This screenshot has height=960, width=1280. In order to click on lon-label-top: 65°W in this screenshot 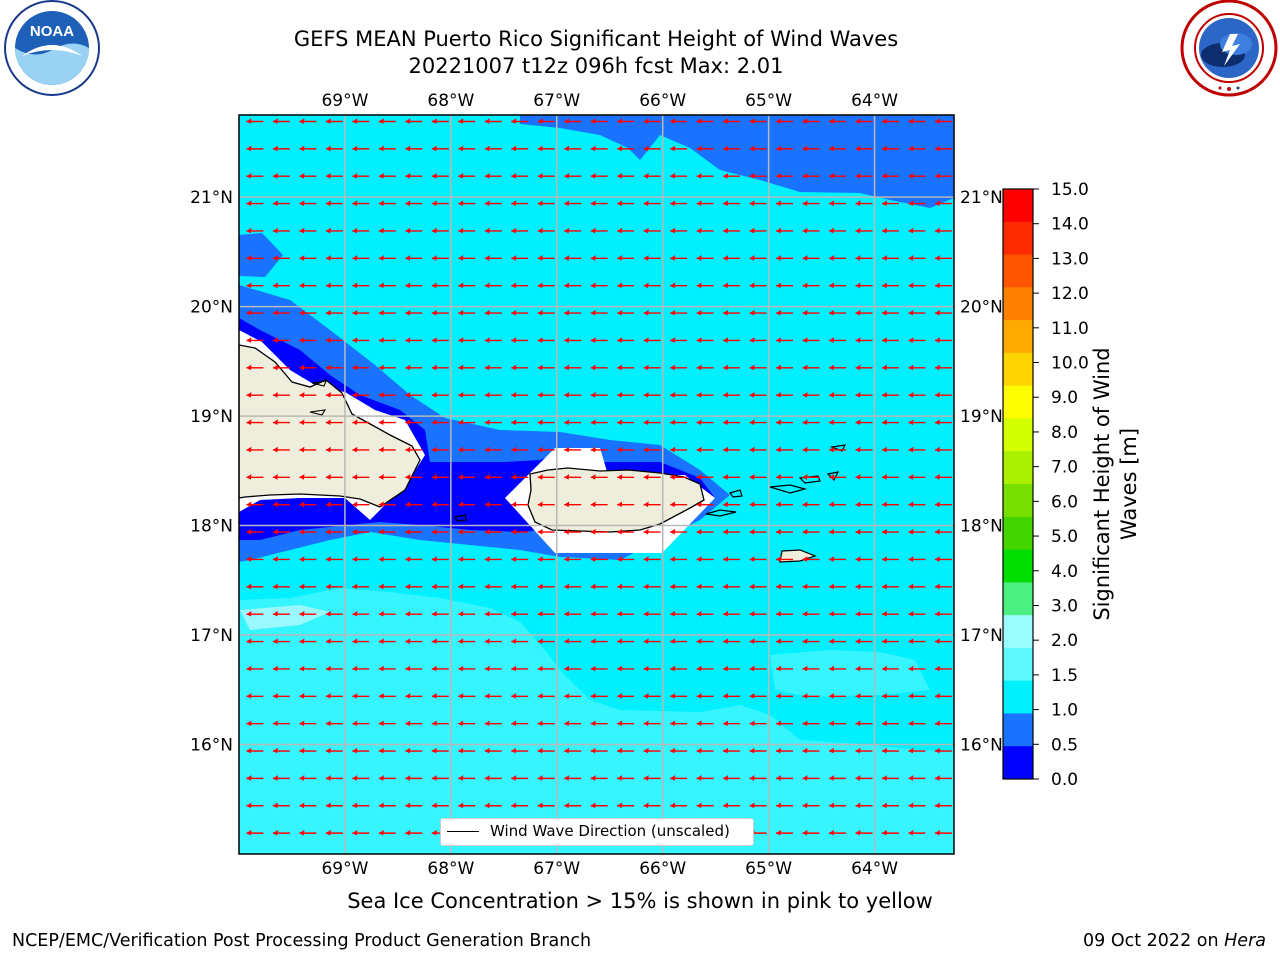, I will do `click(768, 101)`.